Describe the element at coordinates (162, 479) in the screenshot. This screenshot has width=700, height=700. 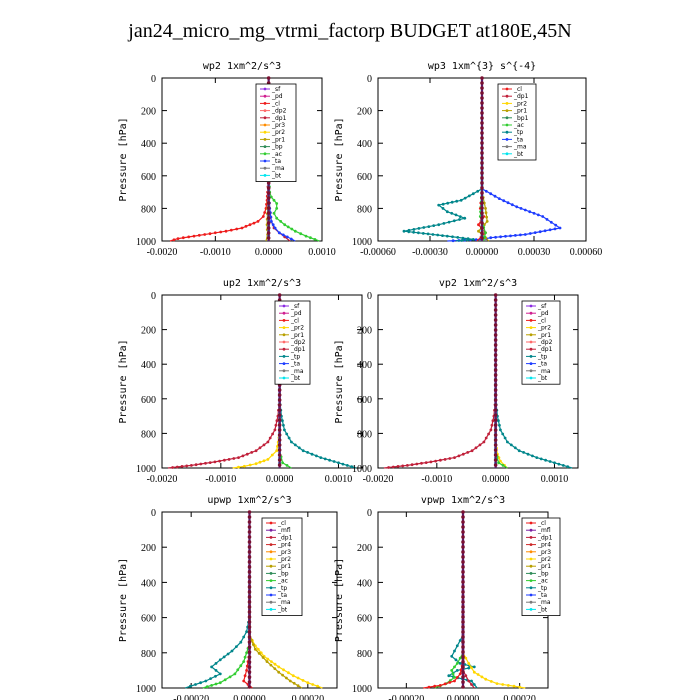
I see `x-tick-label: -0.0020` at that location.